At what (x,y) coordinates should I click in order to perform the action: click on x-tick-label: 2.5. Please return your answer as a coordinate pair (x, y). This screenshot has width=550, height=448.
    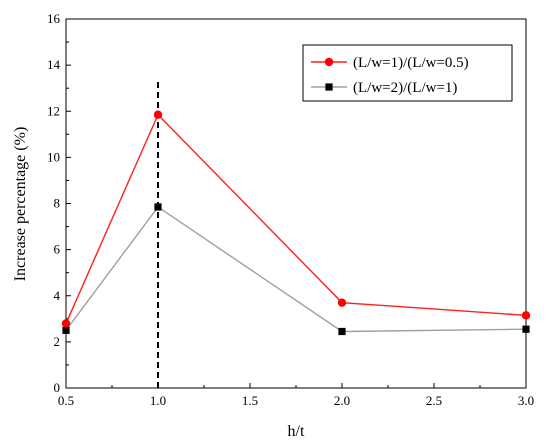
    Looking at the image, I should click on (434, 400).